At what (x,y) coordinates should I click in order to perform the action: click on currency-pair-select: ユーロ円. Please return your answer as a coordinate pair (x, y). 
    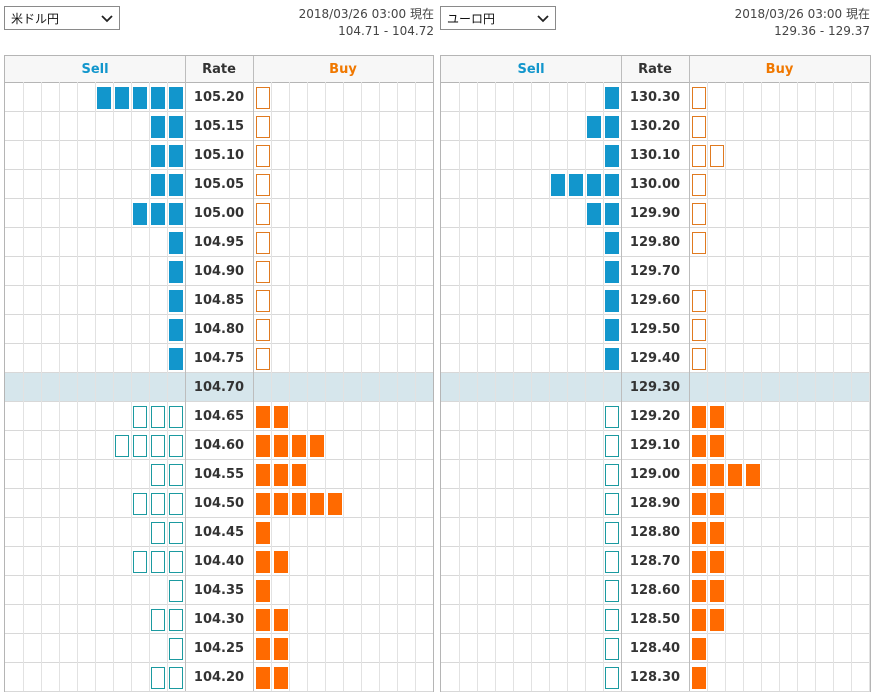
    Looking at the image, I should click on (498, 18).